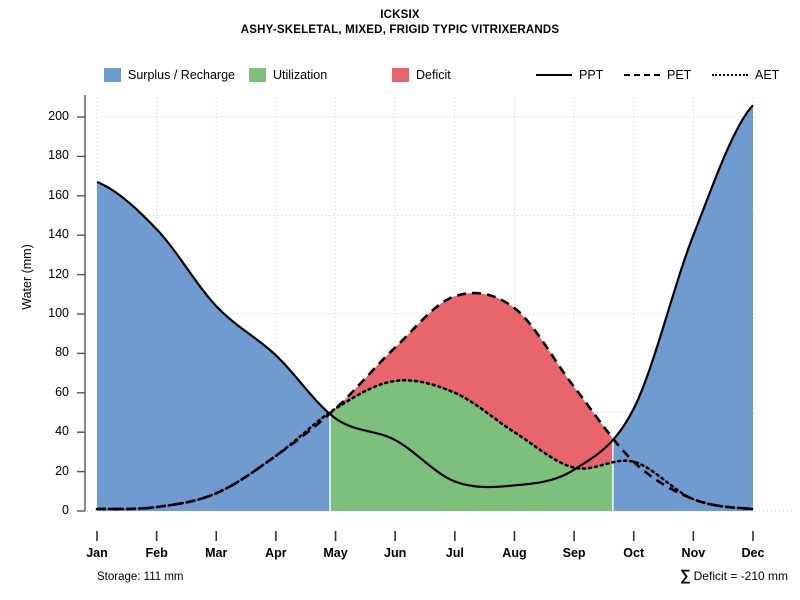 The image size is (800, 600). Describe the element at coordinates (685, 575) in the screenshot. I see `sigma-icon: ∑` at that location.